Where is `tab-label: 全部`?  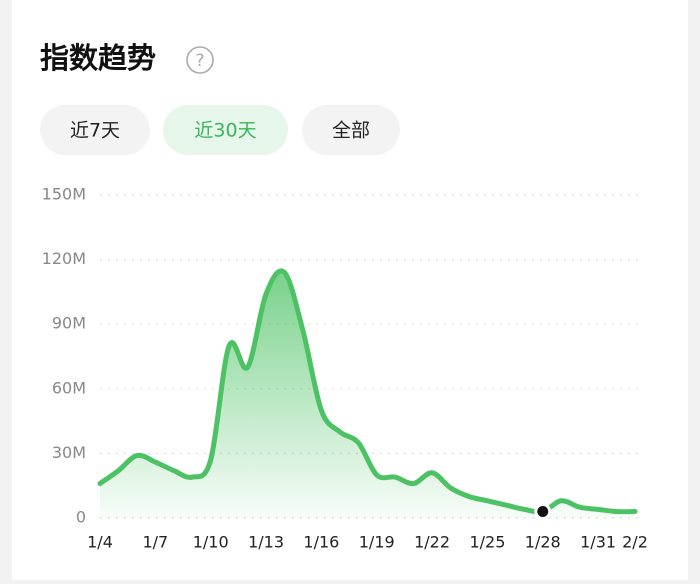
tab-label: 全部 is located at coordinates (351, 131).